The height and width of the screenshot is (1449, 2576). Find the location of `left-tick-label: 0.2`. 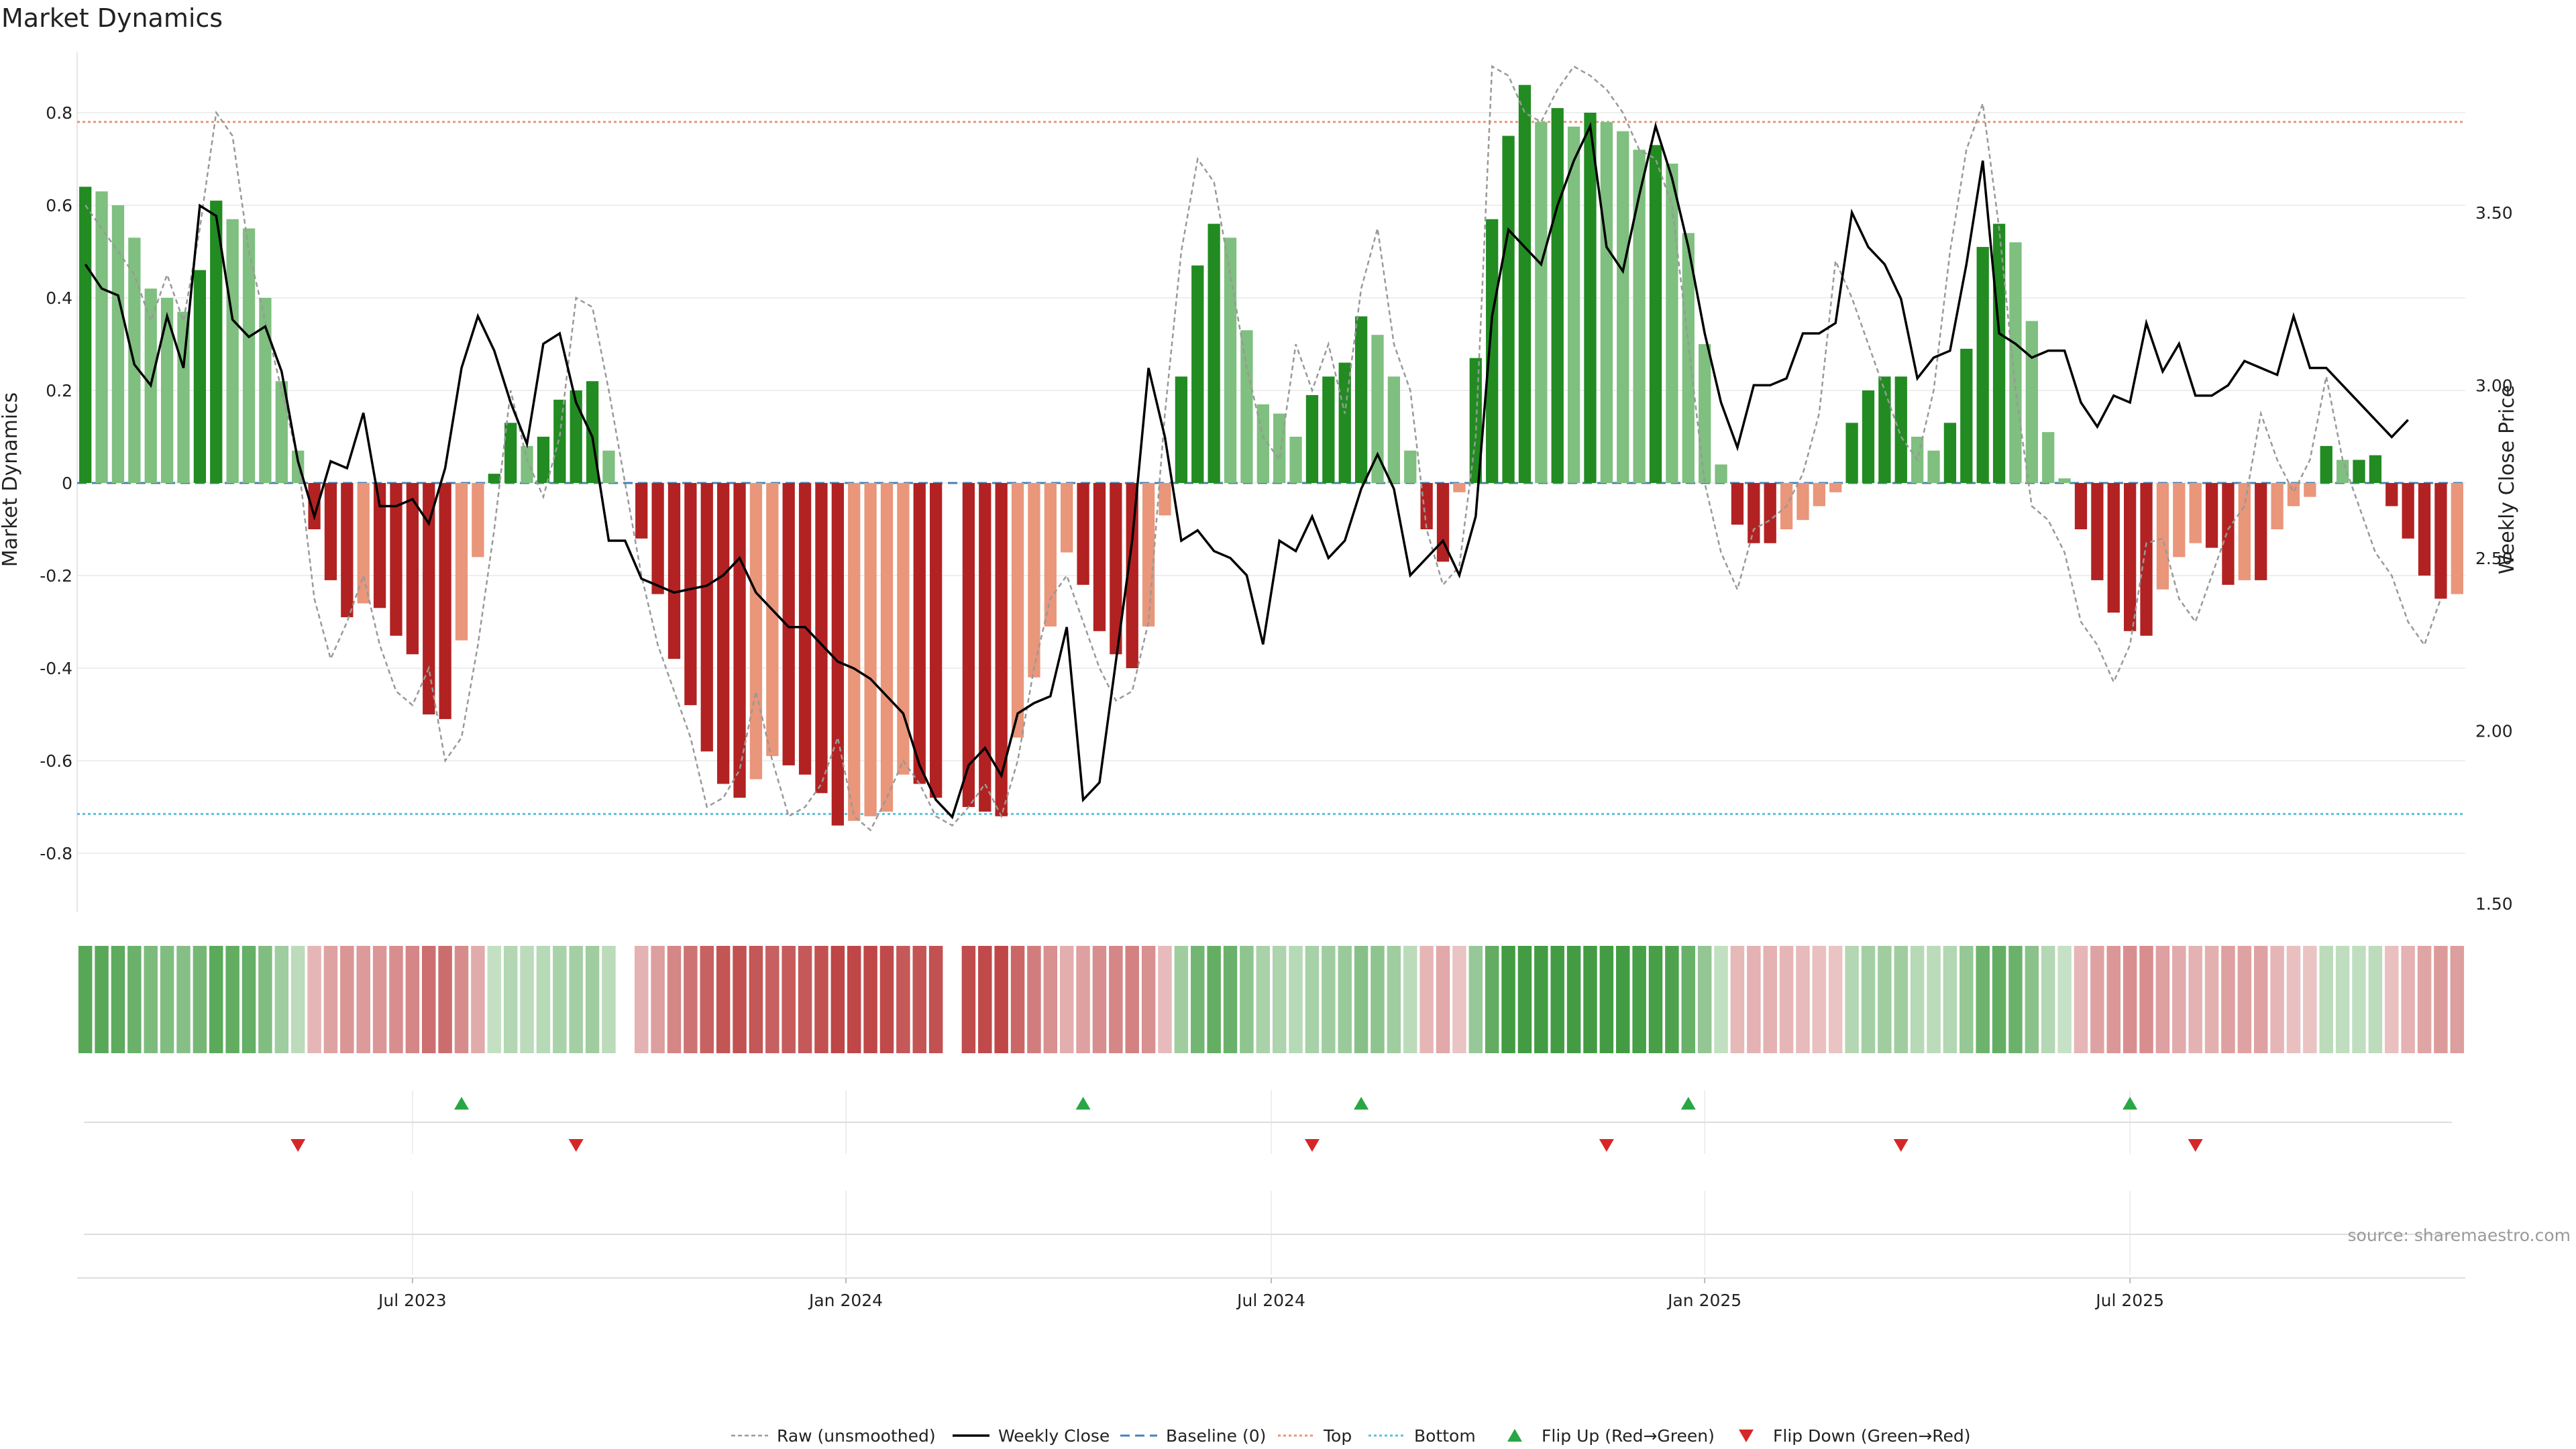

left-tick-label: 0.2 is located at coordinates (59, 390).